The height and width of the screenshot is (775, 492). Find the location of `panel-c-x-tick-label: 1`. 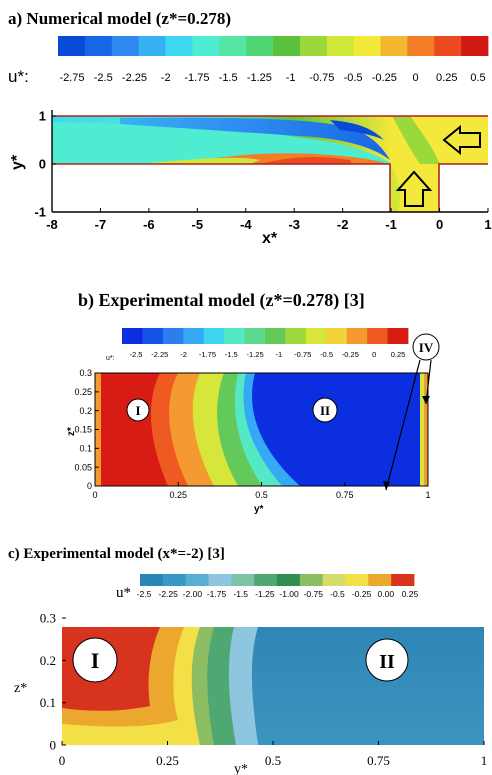

panel-c-x-tick-label: 1 is located at coordinates (484, 760).